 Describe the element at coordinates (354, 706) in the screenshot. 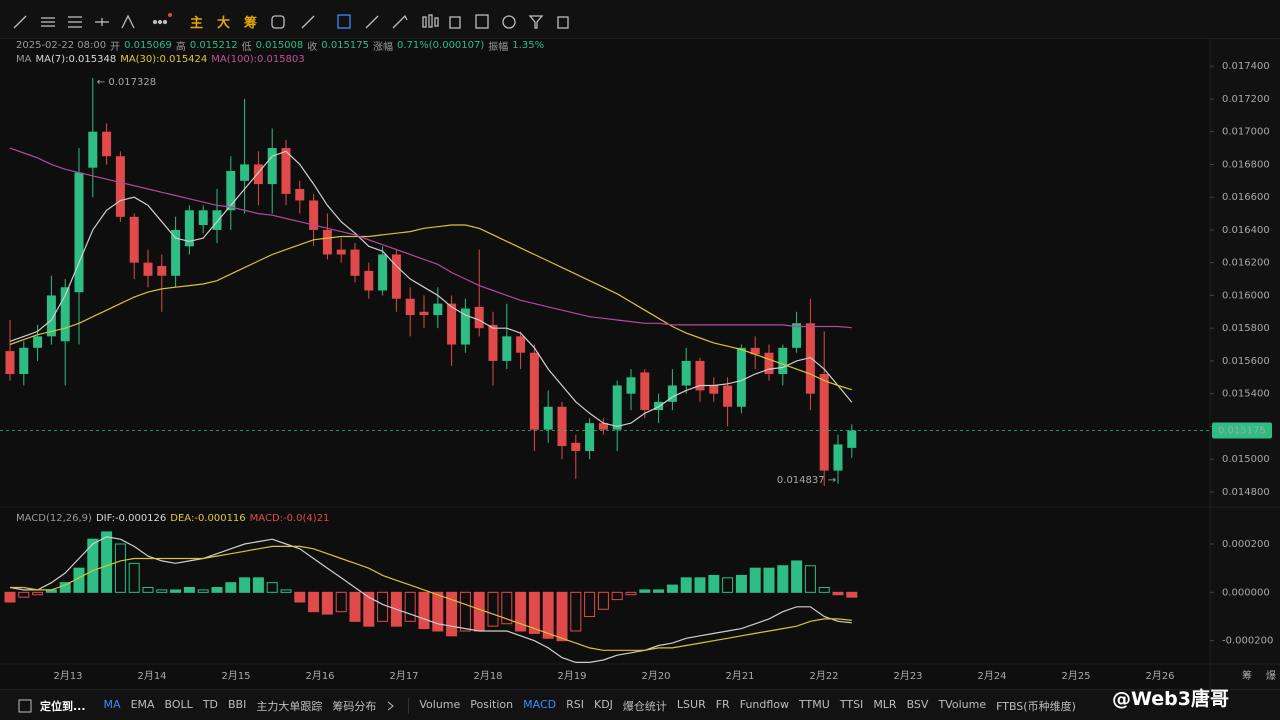

I see `indicator-tab: 筹码分布` at that location.